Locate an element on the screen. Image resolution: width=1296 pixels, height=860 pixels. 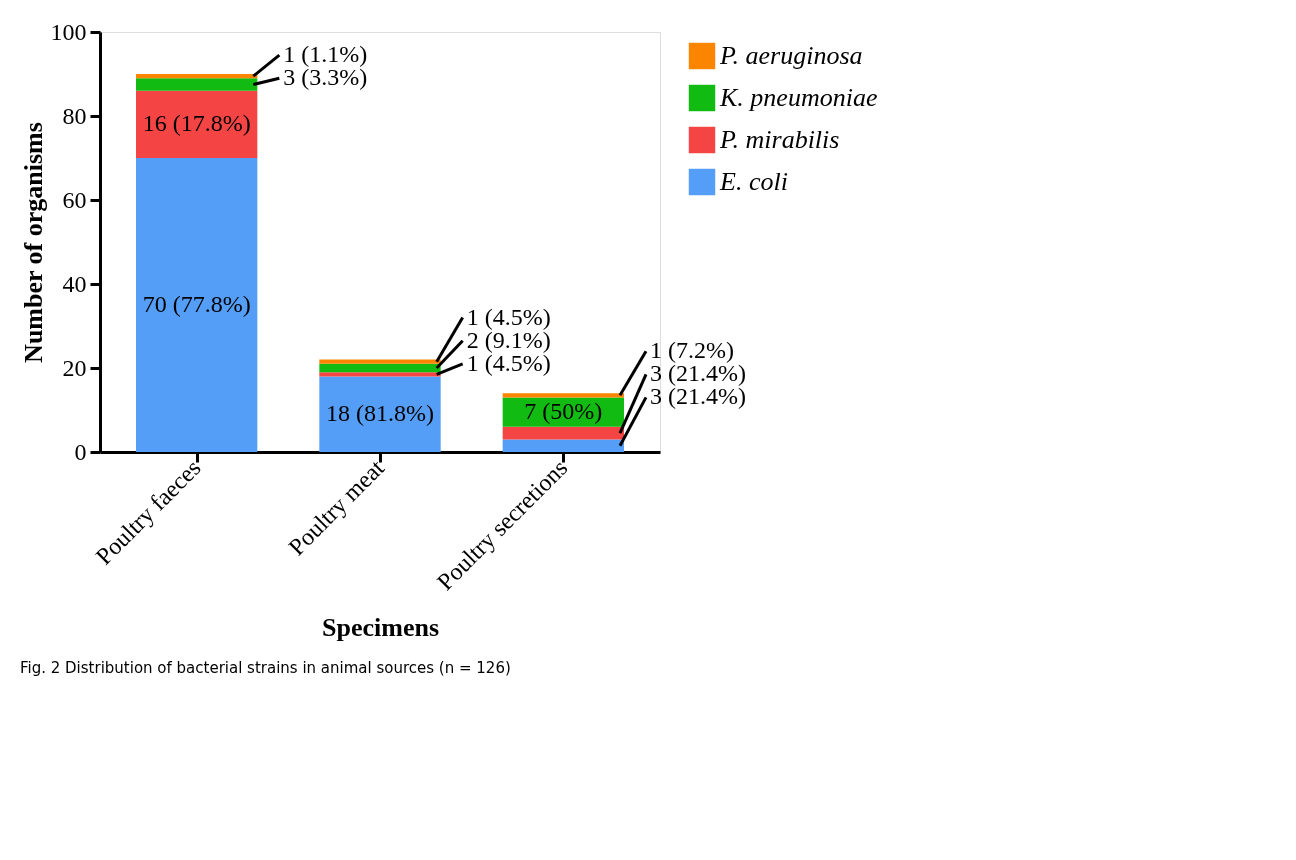
data-label: 16 (17.8%) is located at coordinates (196, 123).